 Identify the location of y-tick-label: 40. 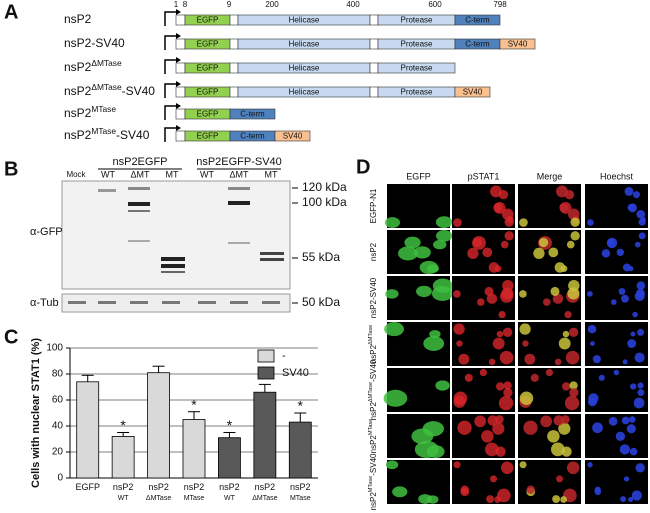
(58, 426).